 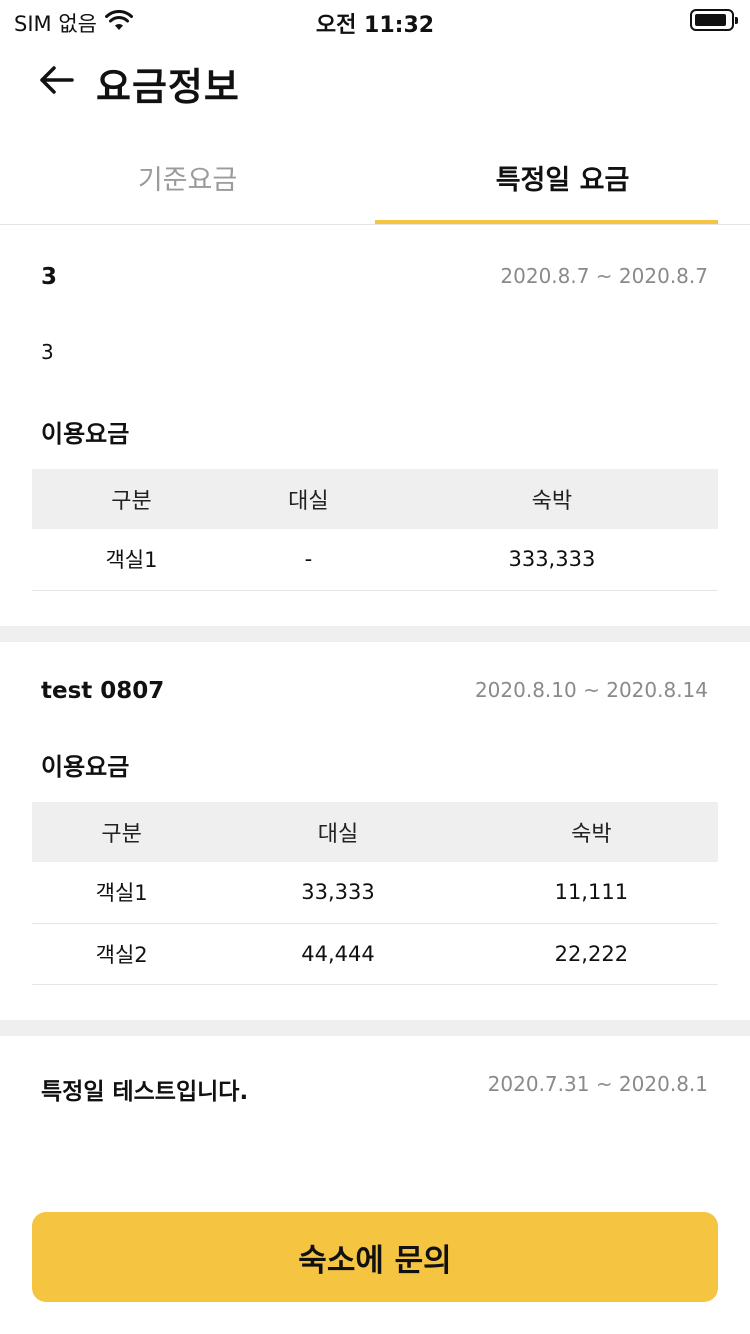 I want to click on daytime-price: -, so click(x=308, y=560).